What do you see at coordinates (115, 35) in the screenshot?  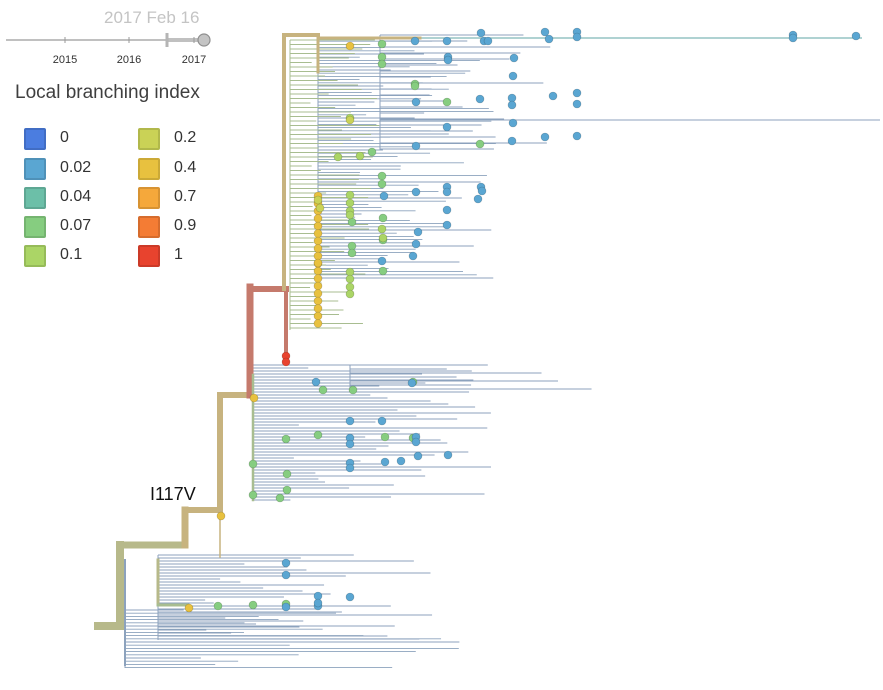 I see `timeline-slider: 2015 2016 2017` at bounding box center [115, 35].